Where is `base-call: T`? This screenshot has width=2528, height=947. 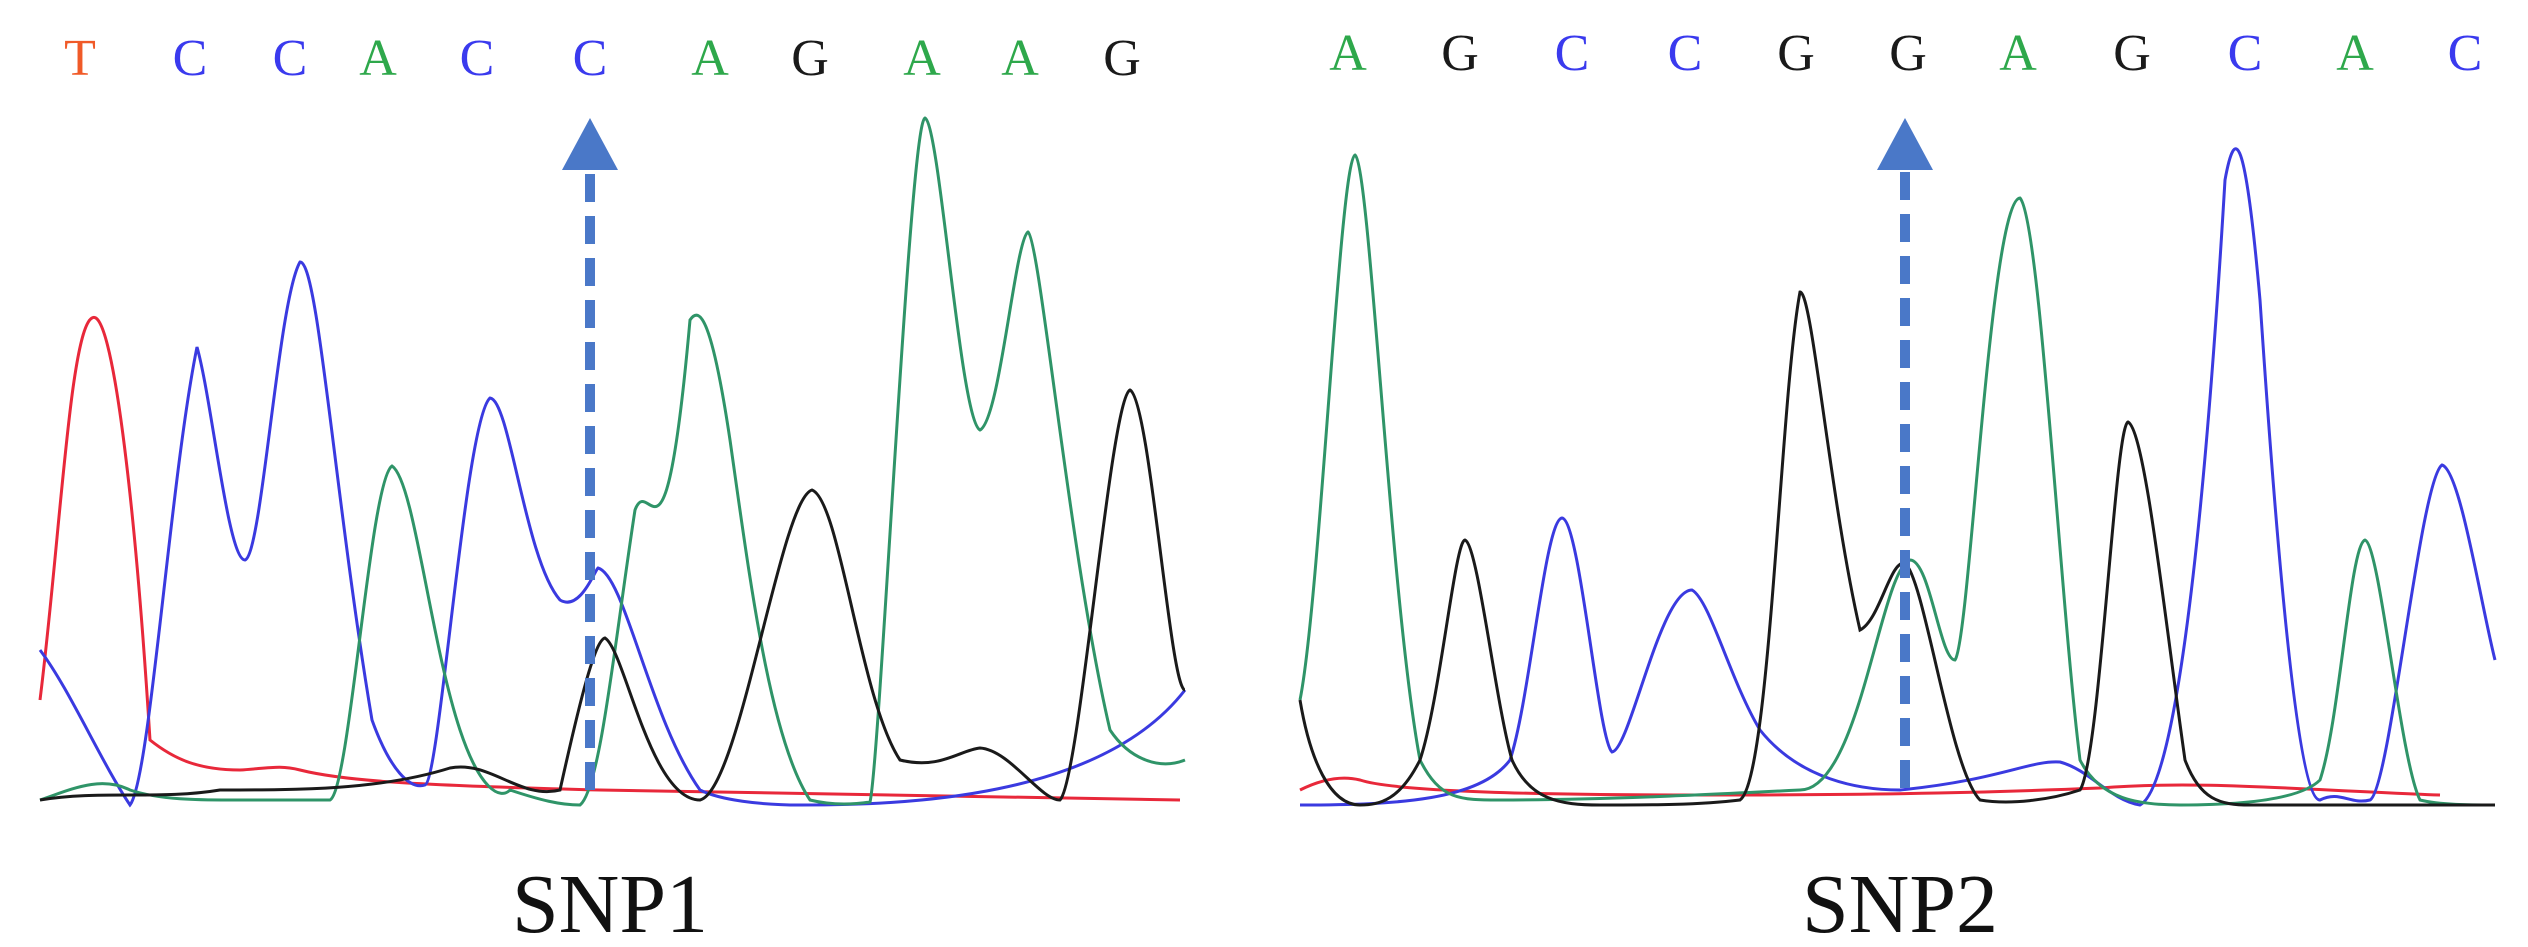 base-call: T is located at coordinates (80, 58).